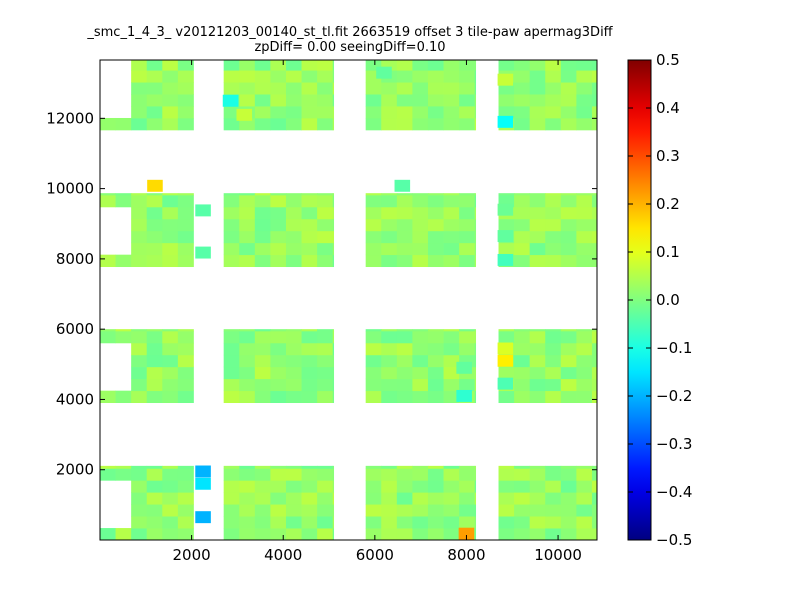  I want to click on colorbar-tick-label: 0.0, so click(668, 300).